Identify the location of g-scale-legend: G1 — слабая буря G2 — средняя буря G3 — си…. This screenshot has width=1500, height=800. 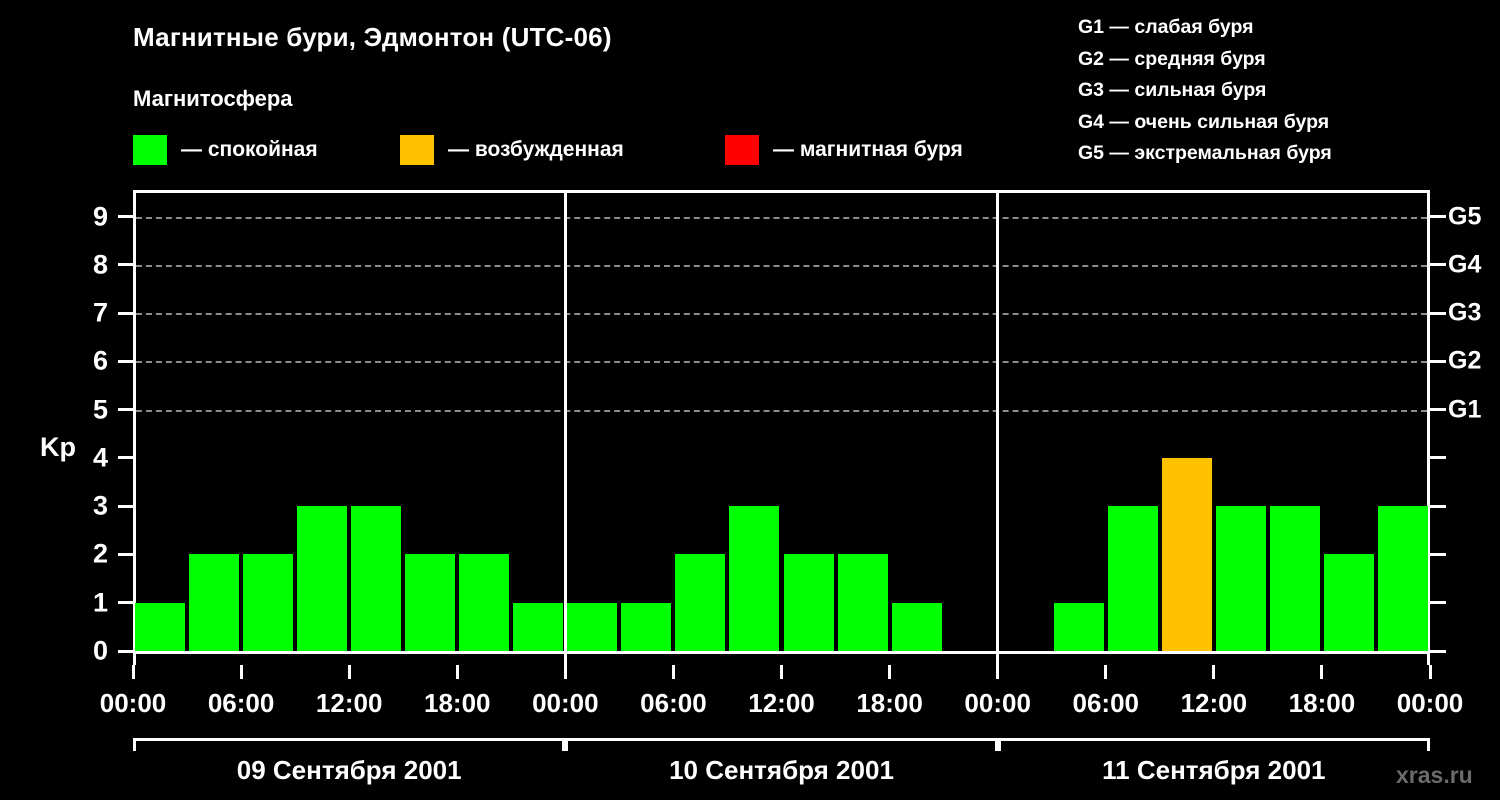
(1205, 91).